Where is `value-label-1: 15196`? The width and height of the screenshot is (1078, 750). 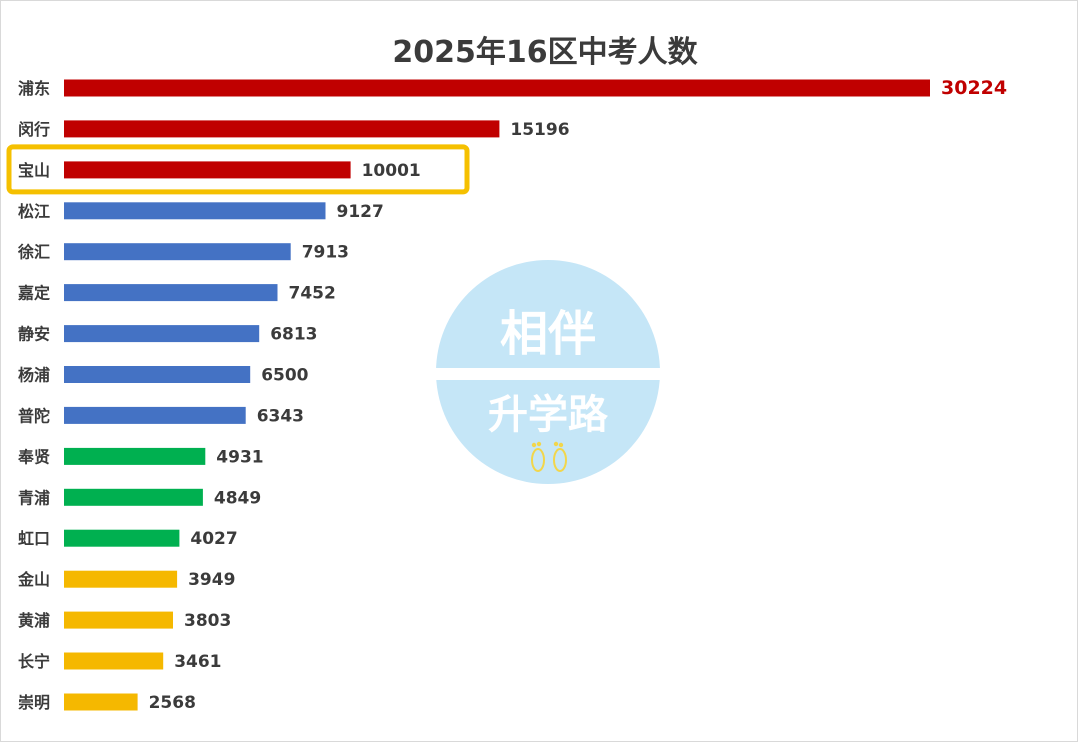
value-label-1: 15196 is located at coordinates (539, 130).